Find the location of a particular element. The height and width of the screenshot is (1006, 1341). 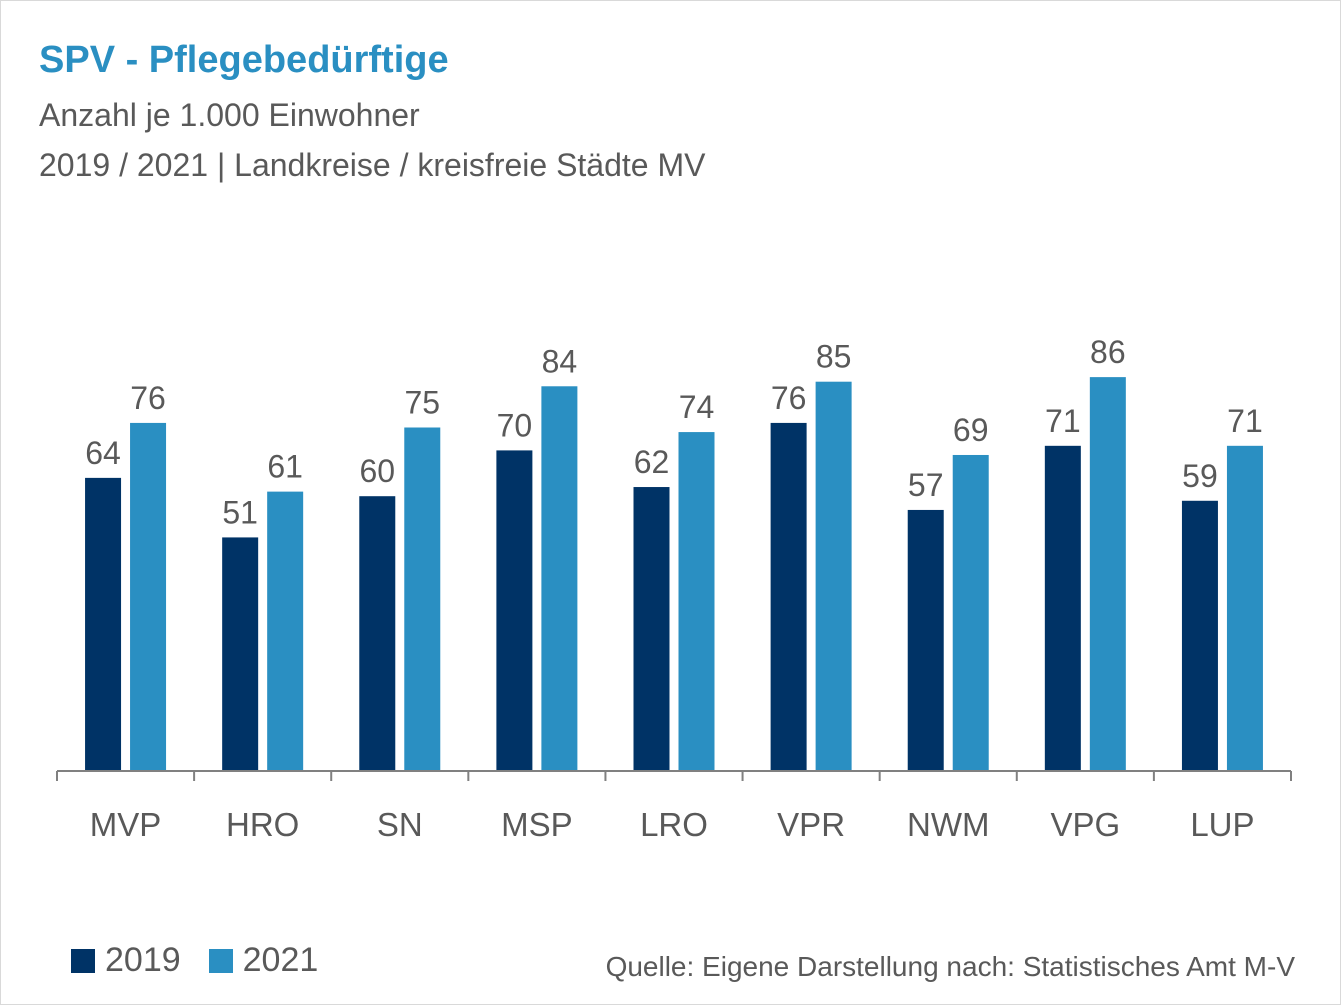

category-label-hro: HRO is located at coordinates (262, 824).